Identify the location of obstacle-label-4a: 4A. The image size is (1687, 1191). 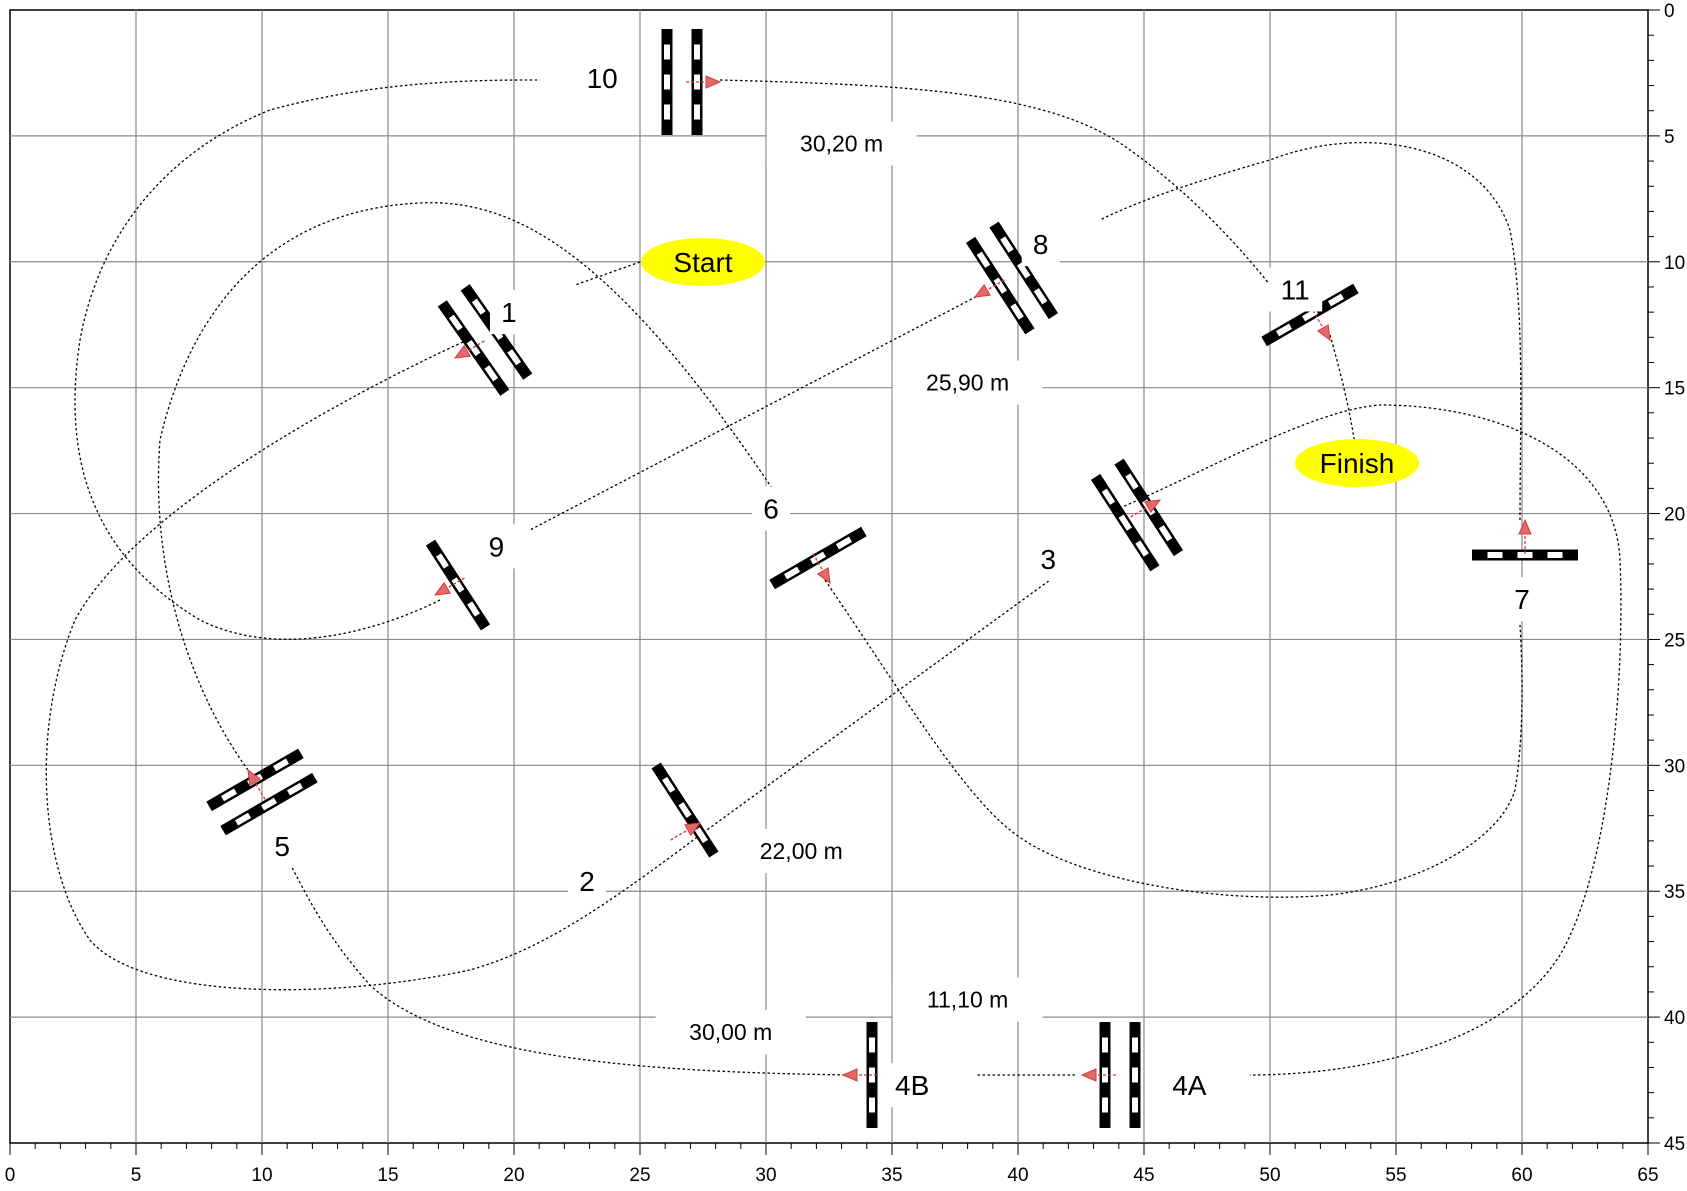
(1189, 1085).